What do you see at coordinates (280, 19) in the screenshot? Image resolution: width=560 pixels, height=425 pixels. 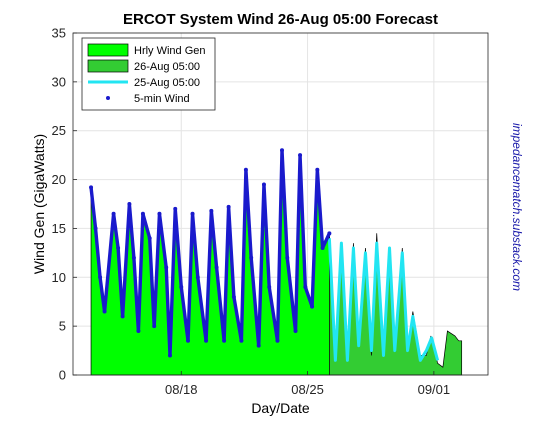 I see `chart-title: ERCOT System Wind 26-Aug 05:00 Forecast` at bounding box center [280, 19].